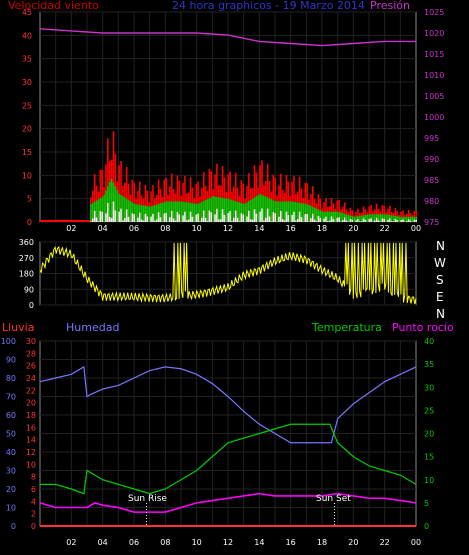  What do you see at coordinates (353, 542) in the screenshot?
I see `x-tick-label: 20` at bounding box center [353, 542].